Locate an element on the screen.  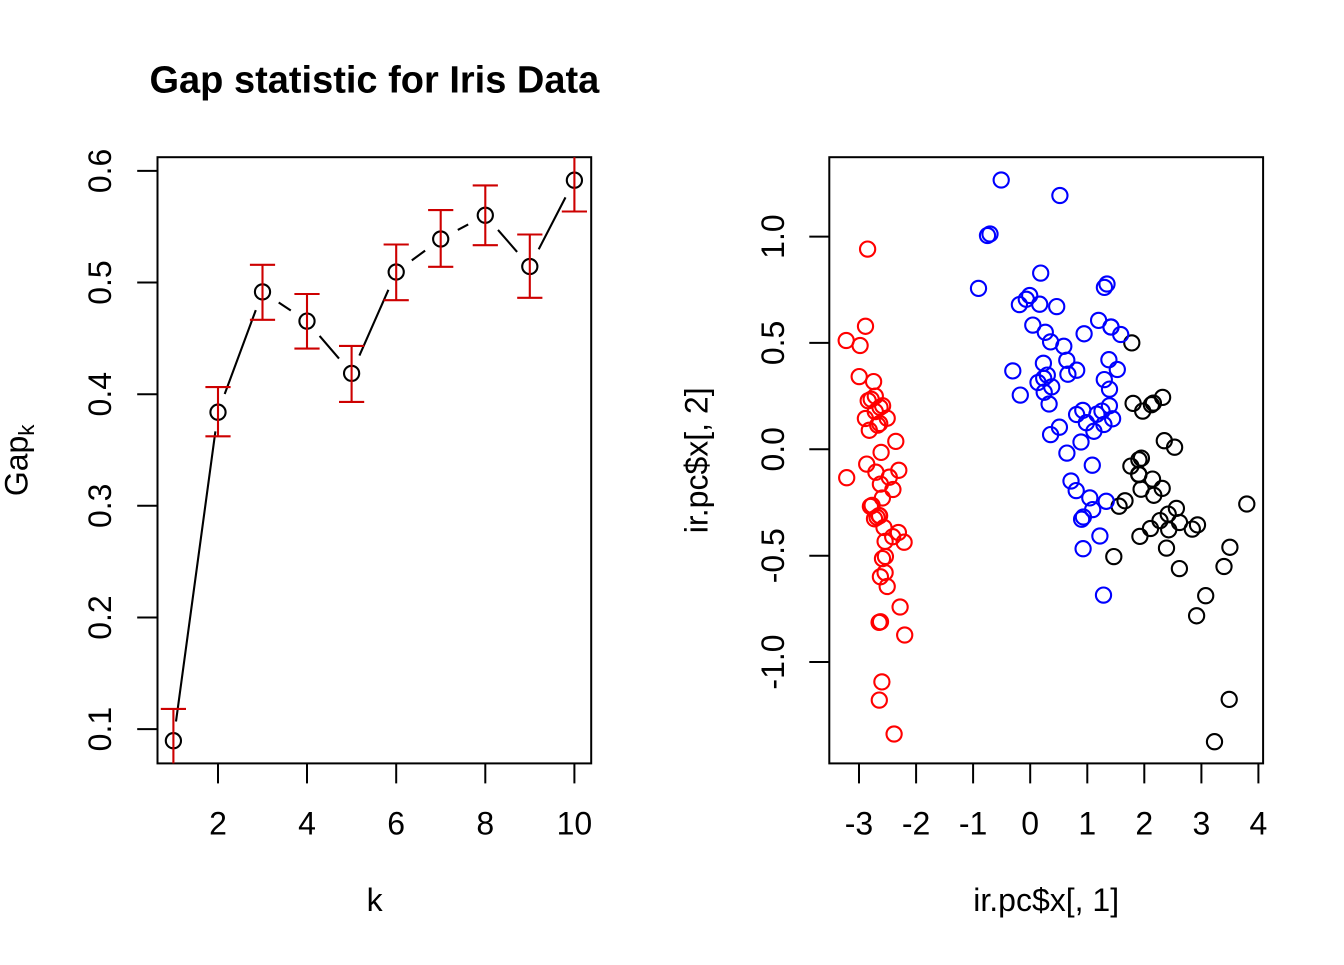
svg-text: 1 is located at coordinates (1087, 824).